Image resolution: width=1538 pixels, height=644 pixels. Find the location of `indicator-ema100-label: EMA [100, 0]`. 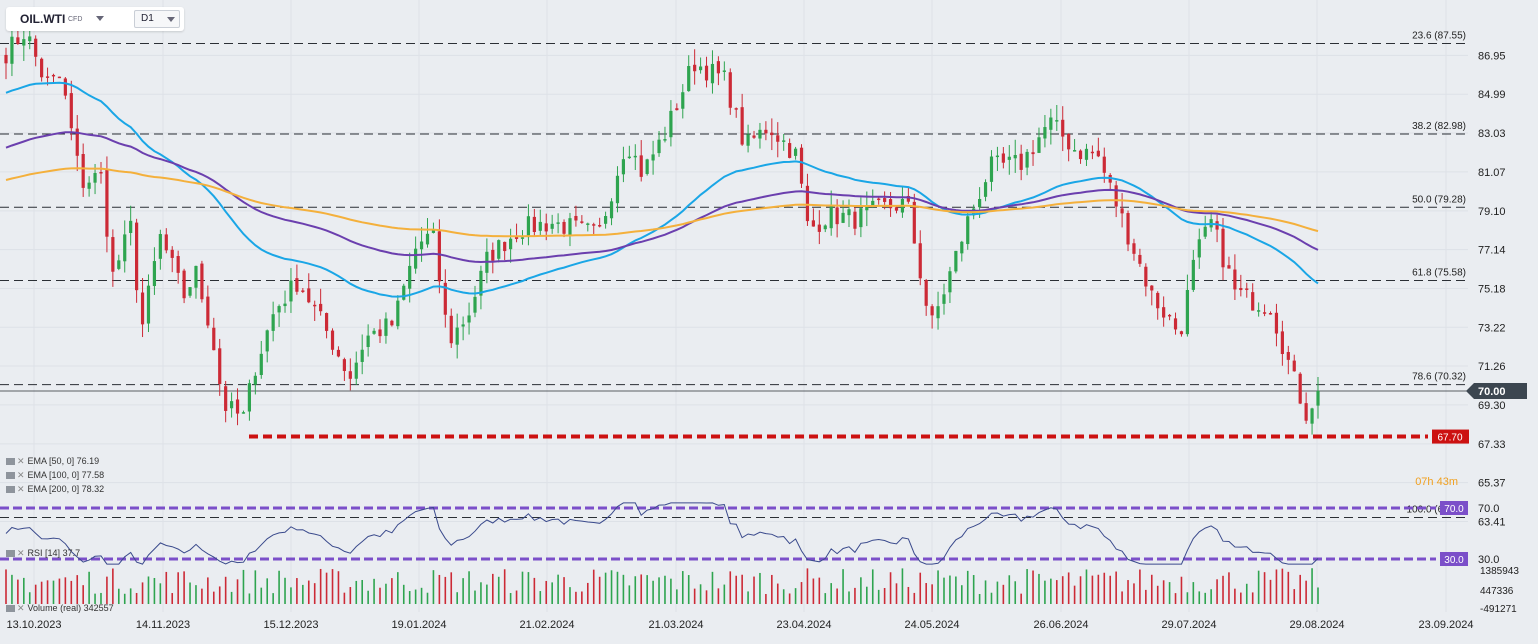

indicator-ema100-label: EMA [100, 0] is located at coordinates (53, 475).